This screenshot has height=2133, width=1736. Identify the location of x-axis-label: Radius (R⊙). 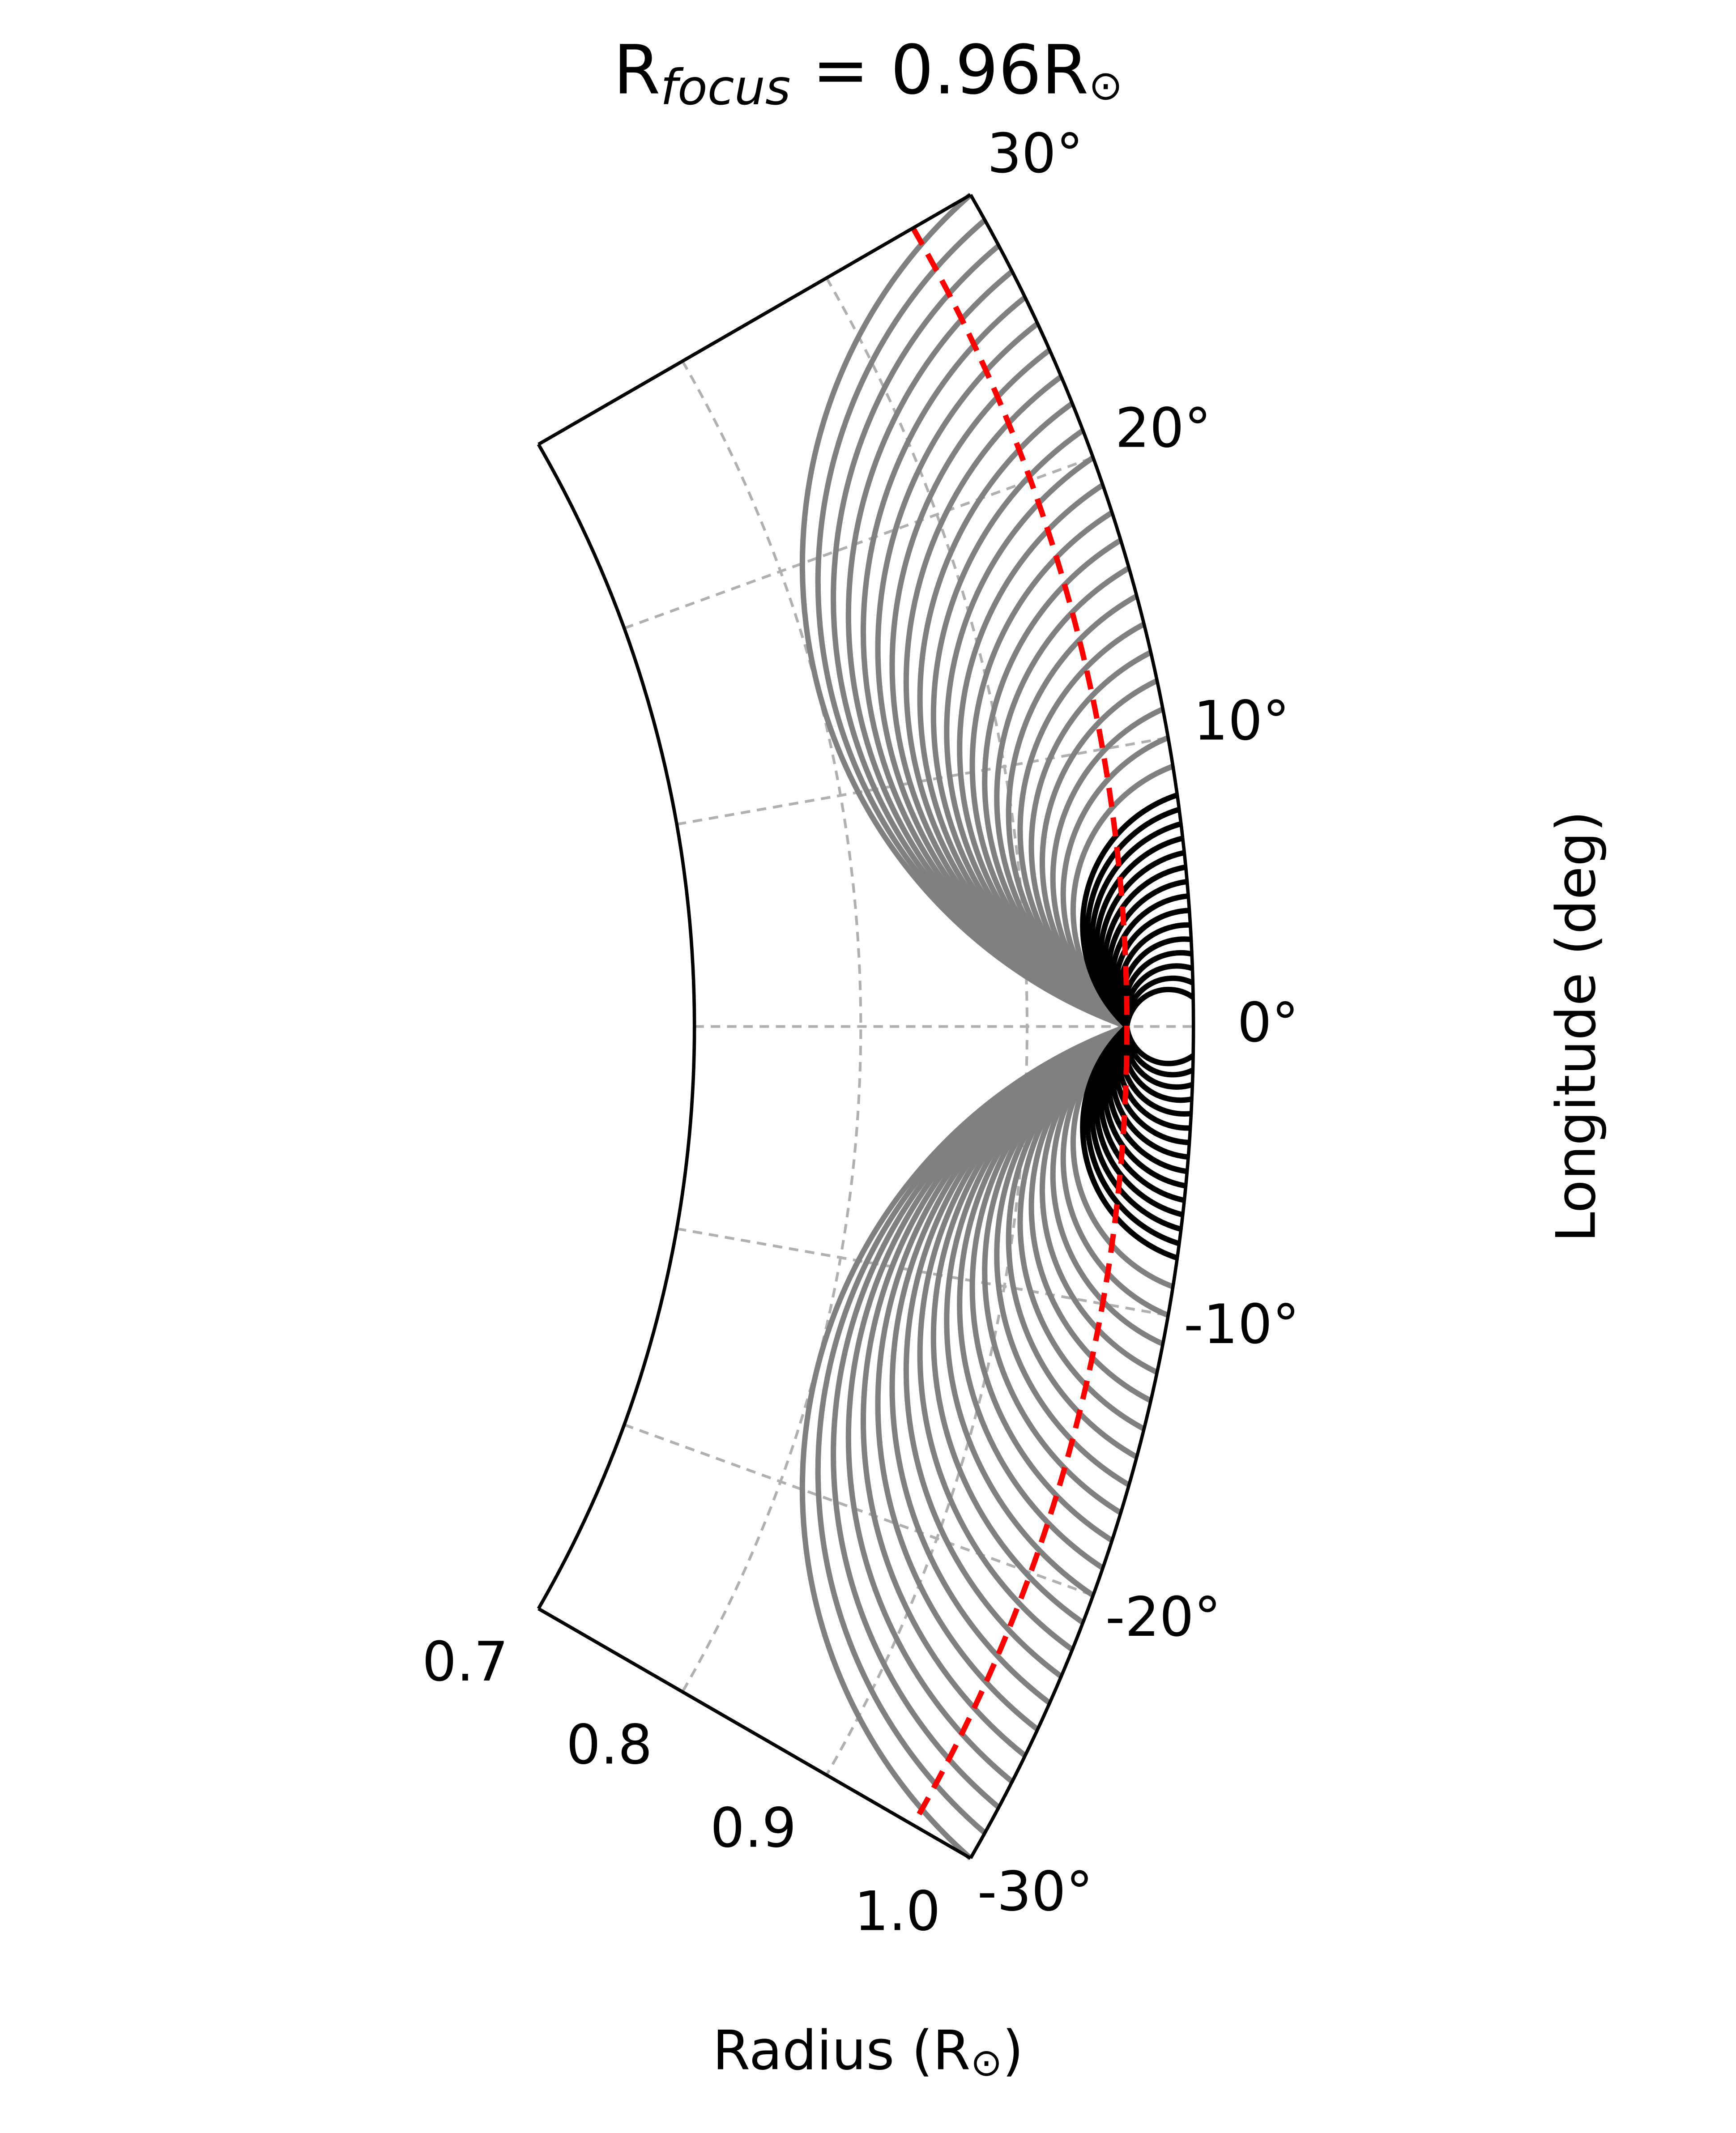
(868, 2052).